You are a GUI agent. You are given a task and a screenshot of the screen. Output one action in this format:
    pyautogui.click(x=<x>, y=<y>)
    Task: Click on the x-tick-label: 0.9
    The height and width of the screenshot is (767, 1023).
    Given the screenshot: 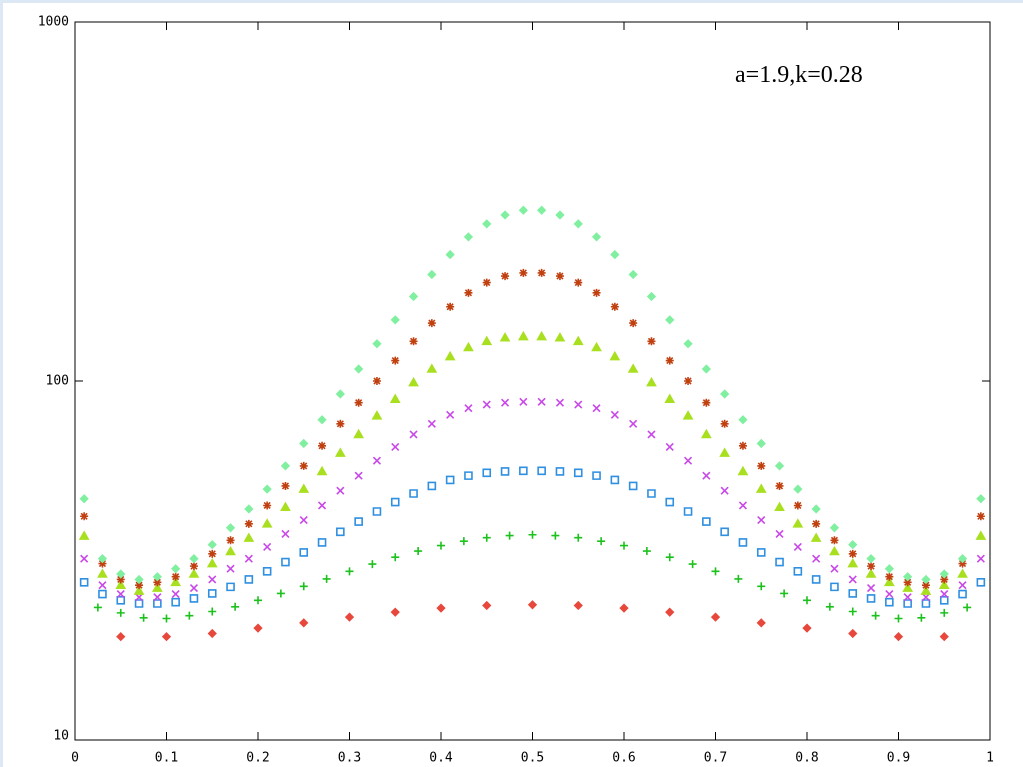 What is the action you would take?
    pyautogui.click(x=898, y=758)
    